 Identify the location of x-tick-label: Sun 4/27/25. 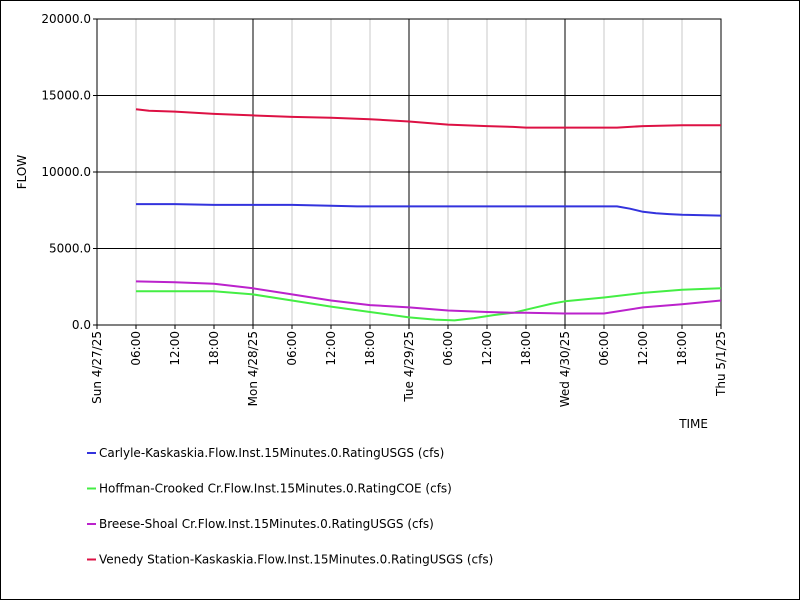
(97, 367).